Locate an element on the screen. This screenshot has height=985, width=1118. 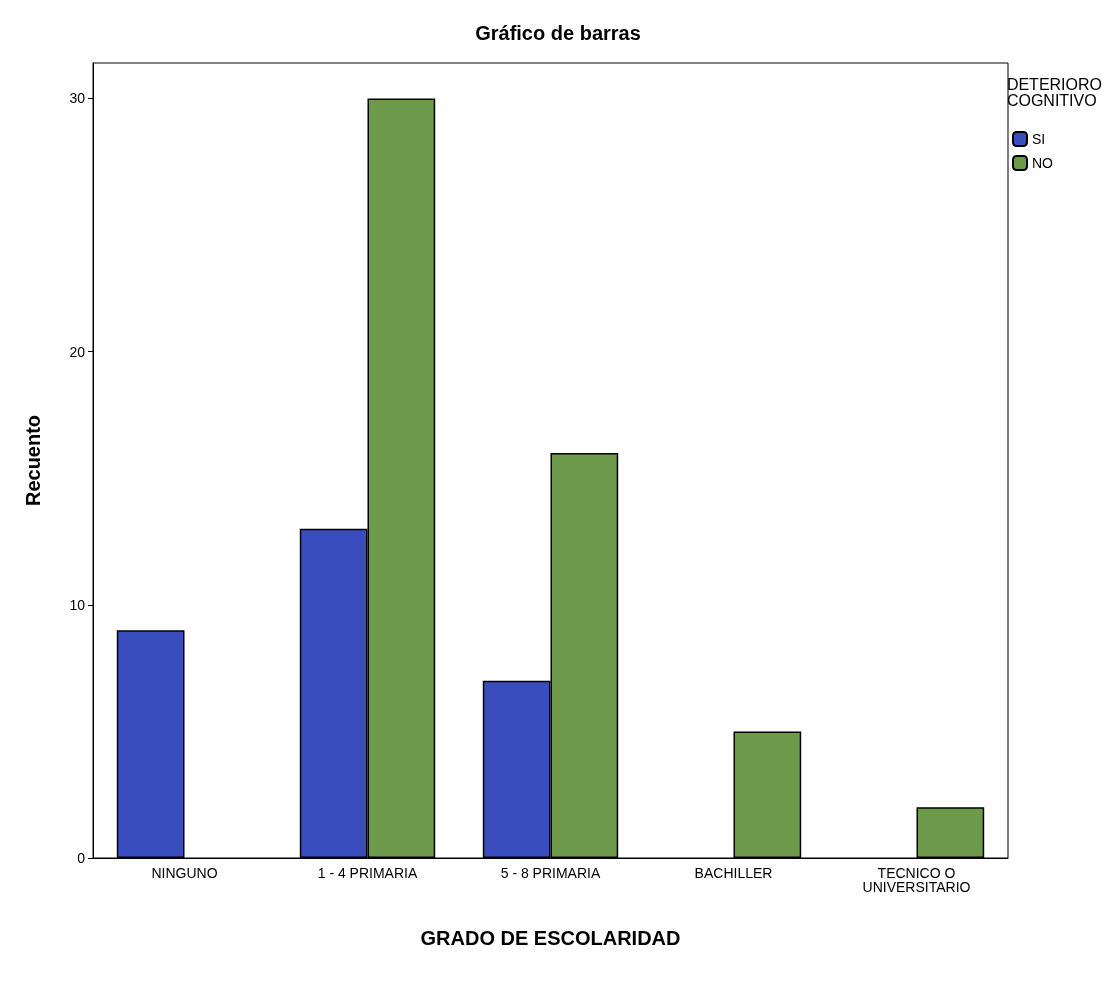
chart-title: Gráfico de barras is located at coordinates (558, 33).